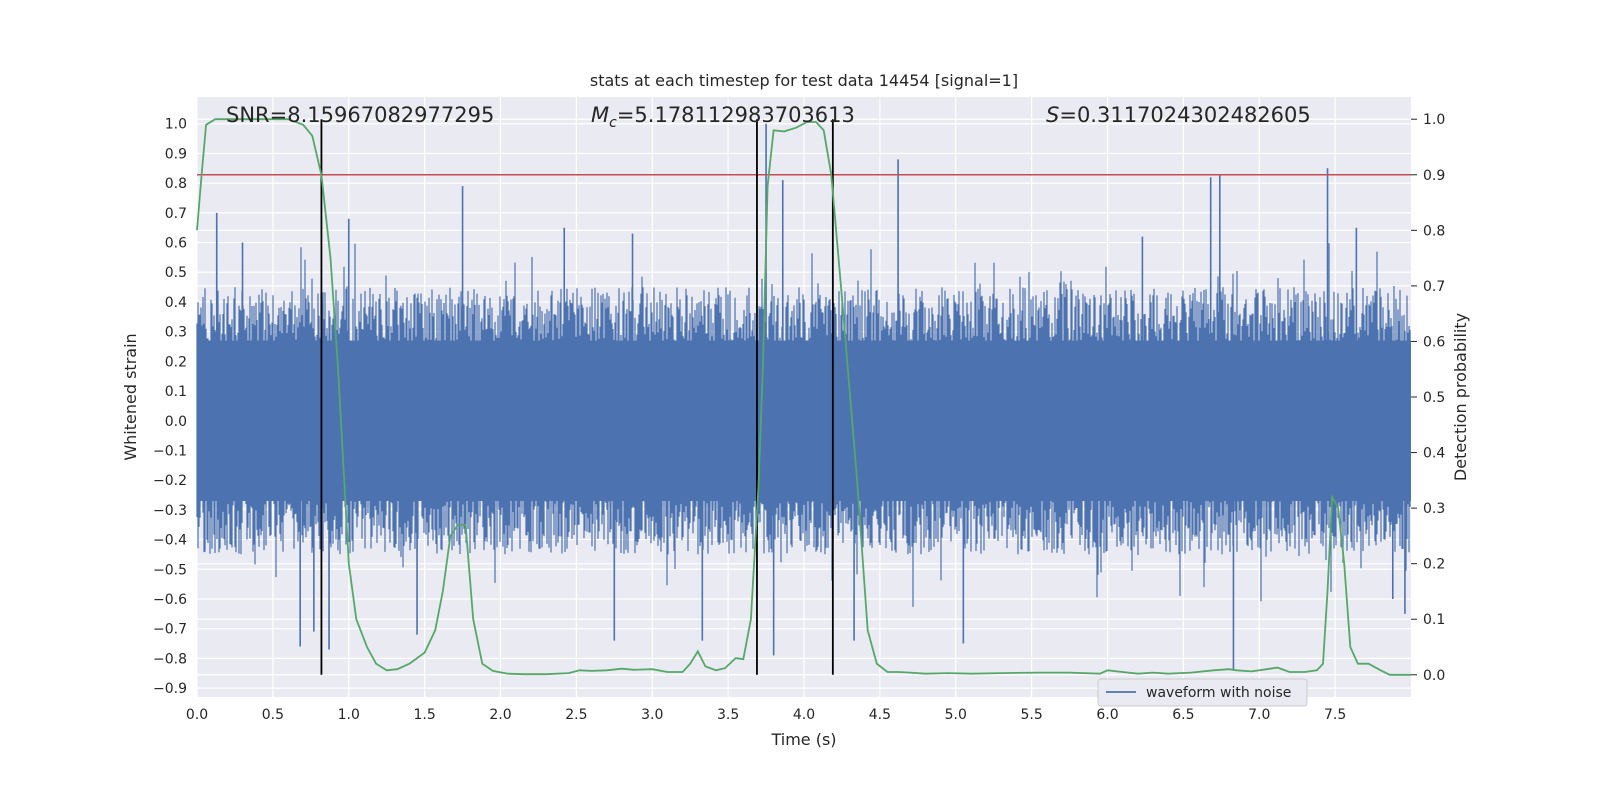  Describe the element at coordinates (1183, 715) in the screenshot. I see `x-tick-label-13: 6.5` at that location.